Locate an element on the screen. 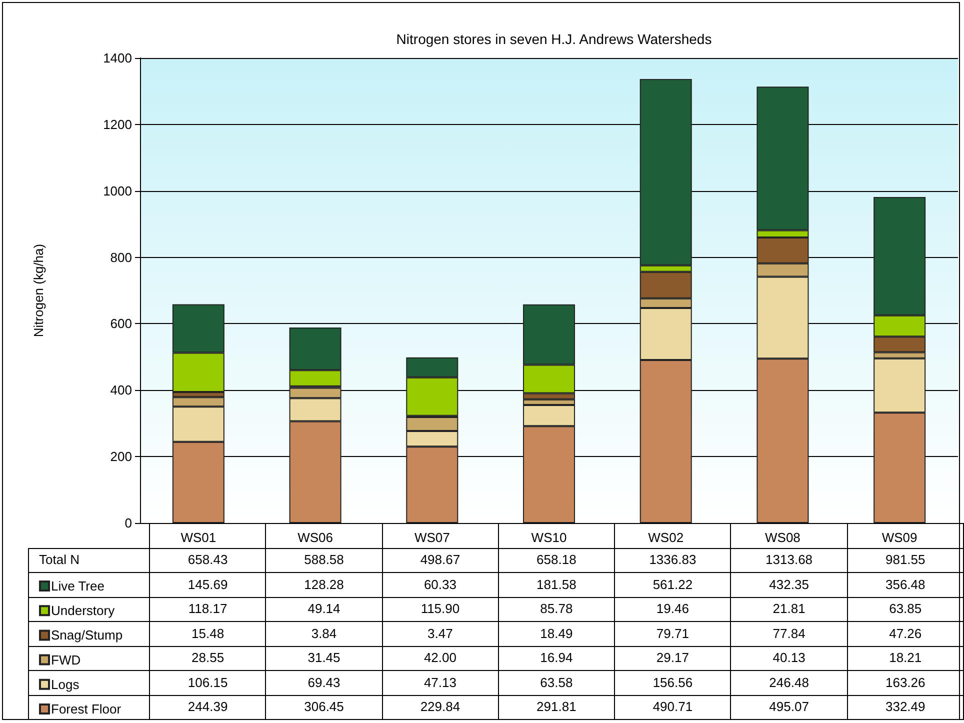 The width and height of the screenshot is (964, 723). data-label: 79.71 is located at coordinates (672, 634).